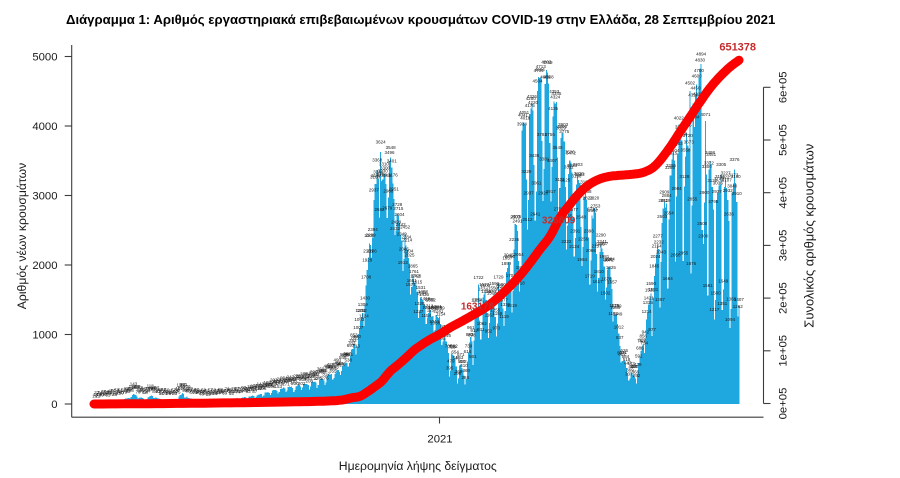 The height and width of the screenshot is (478, 900). Describe the element at coordinates (95, 396) in the screenshot. I see `svg-text: 16` at that location.